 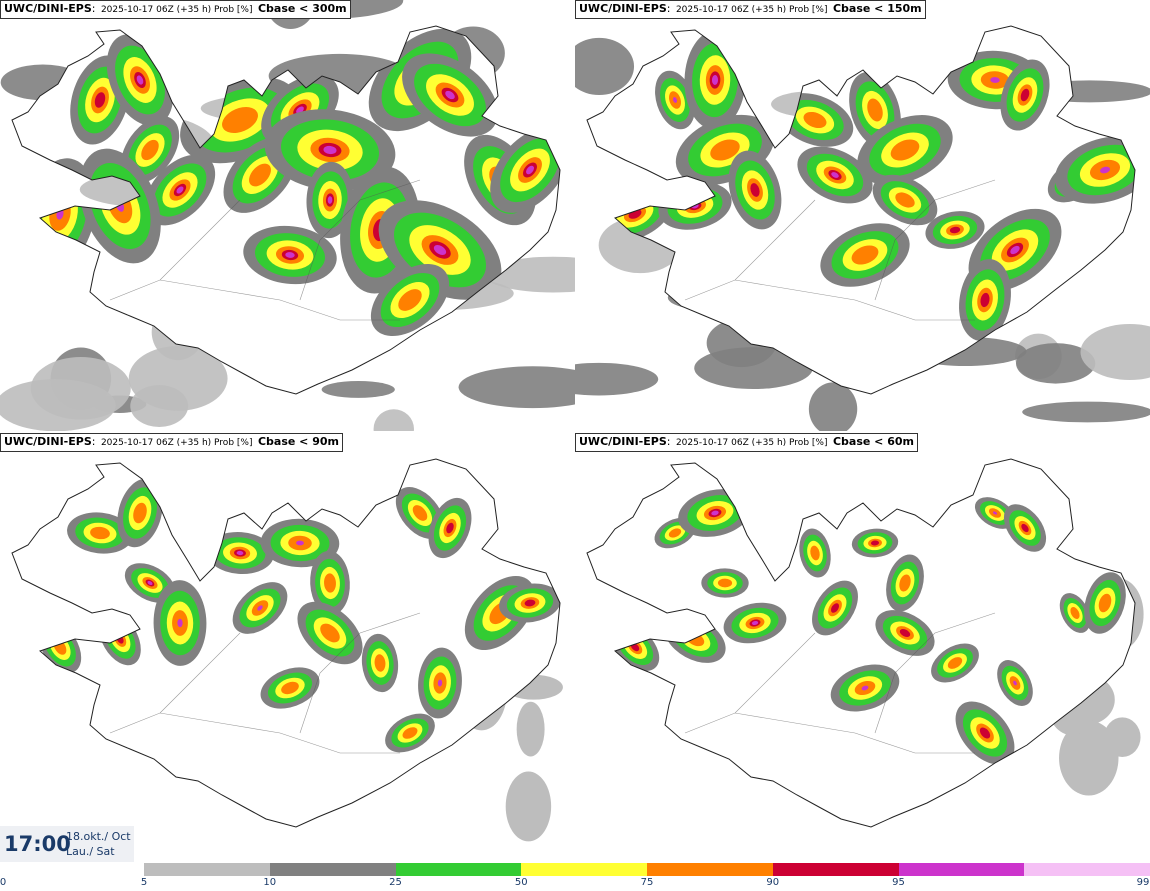 What do you see at coordinates (98, 836) in the screenshot?
I see `valid-date: 18.okt./ Oct` at bounding box center [98, 836].